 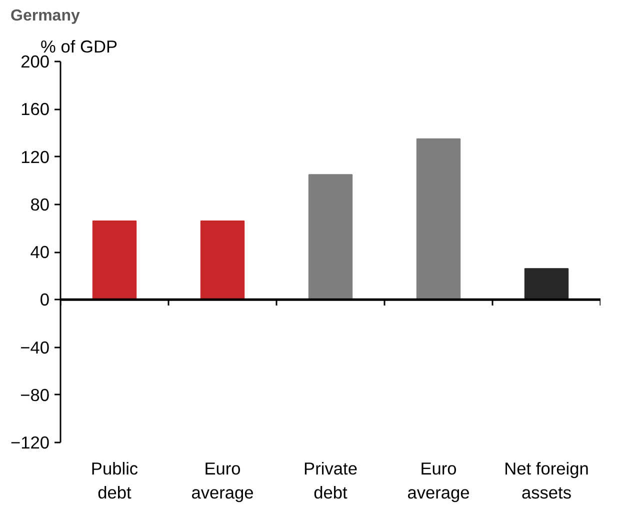 I want to click on chart-title: Germany, so click(x=45, y=16).